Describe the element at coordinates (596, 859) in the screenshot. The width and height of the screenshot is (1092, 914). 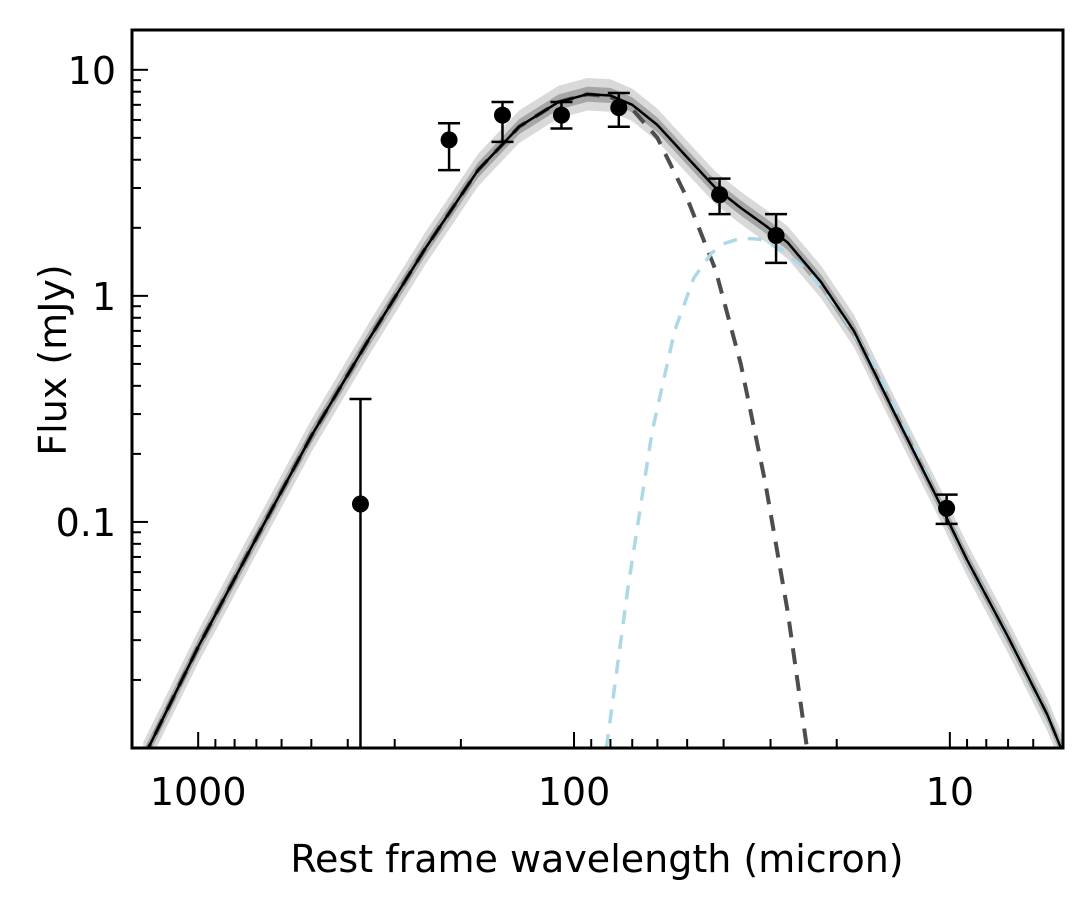
I see `x-axis-title: Rest frame wavelength (micron)` at that location.